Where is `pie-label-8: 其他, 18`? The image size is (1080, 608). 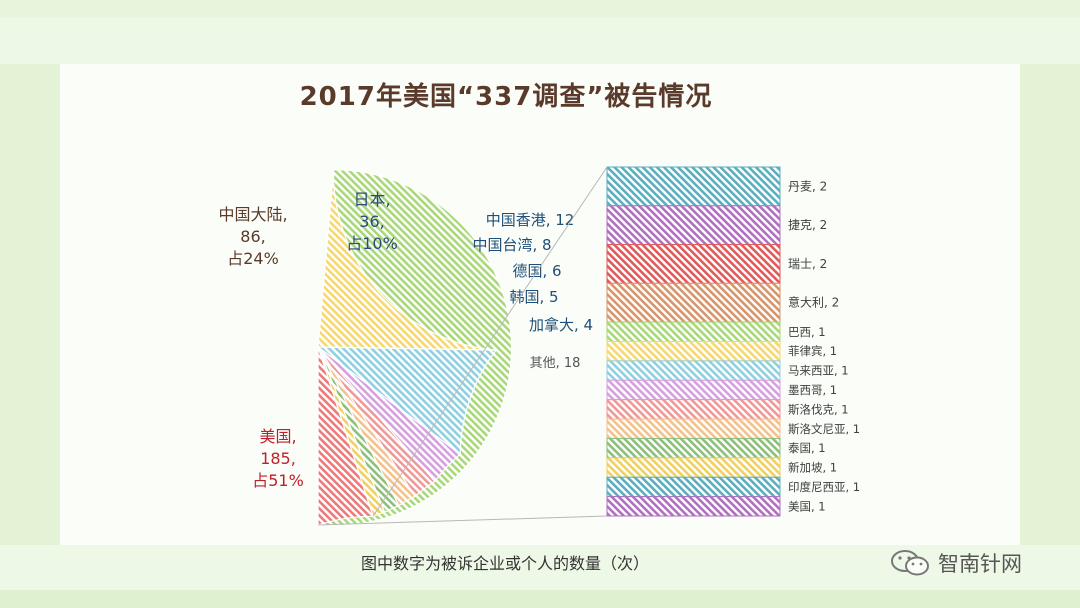
pie-label-8: 其他, 18 is located at coordinates (555, 363).